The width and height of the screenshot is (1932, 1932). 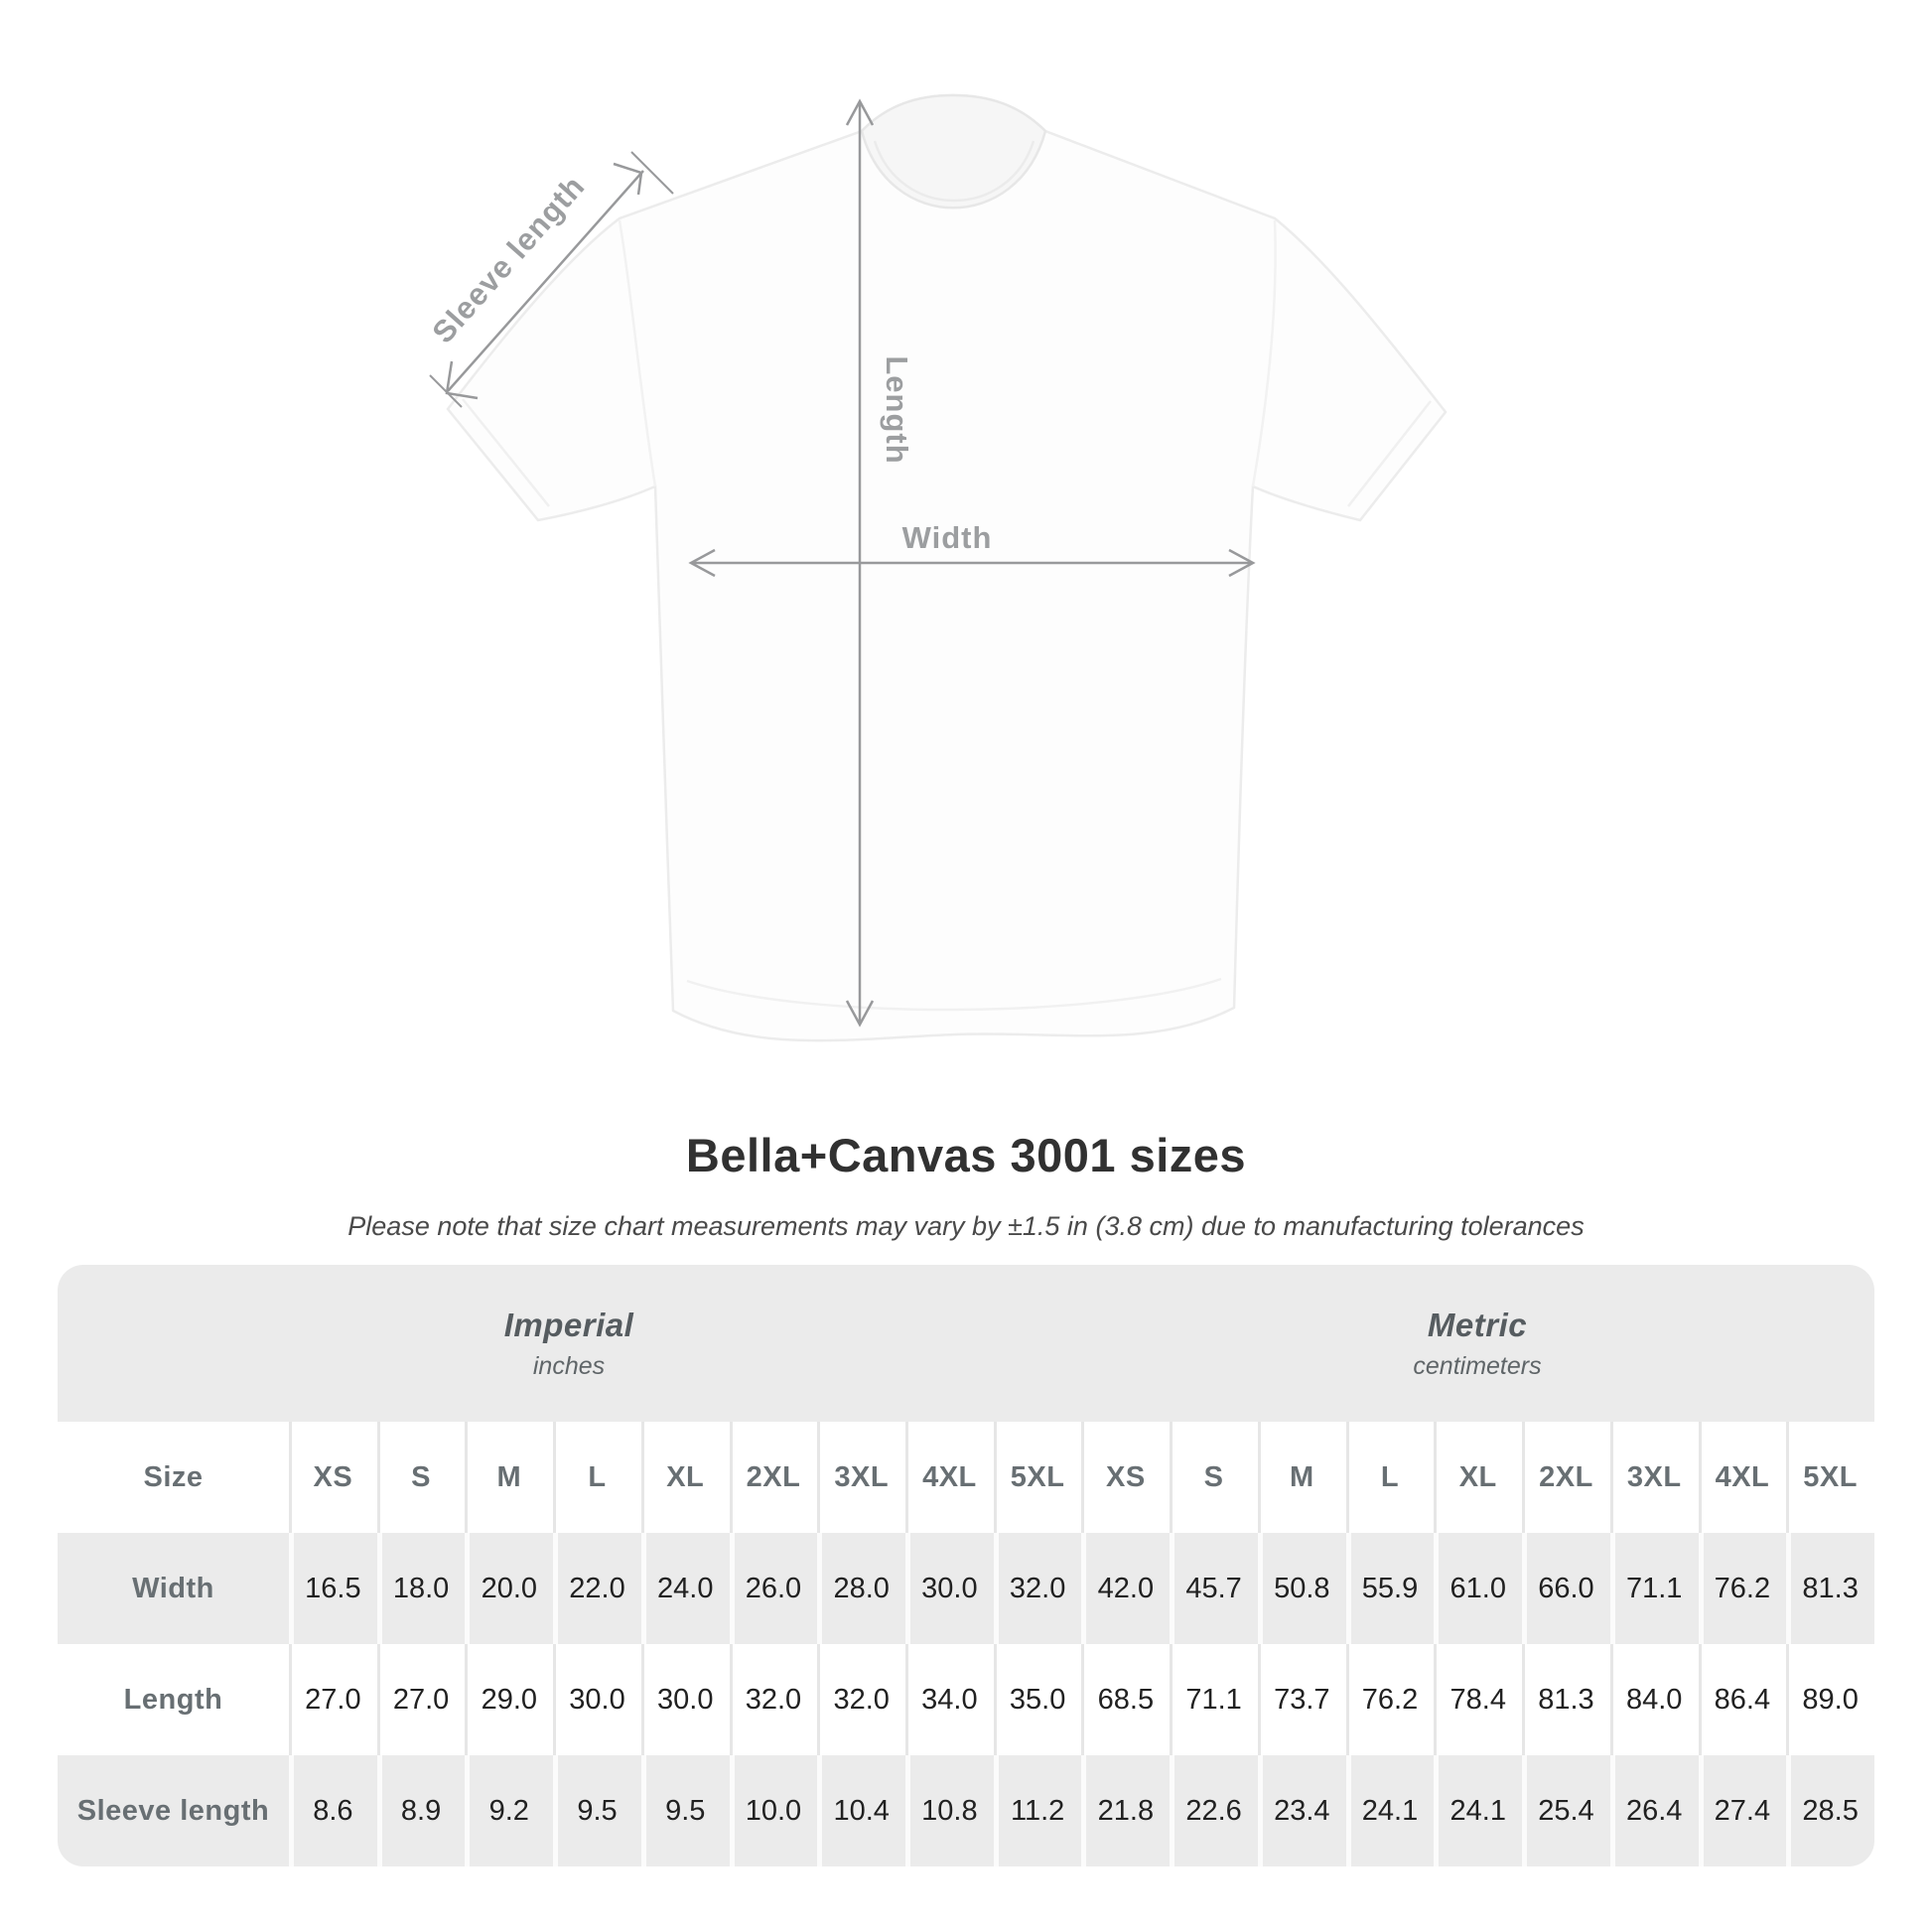 I want to click on size-column-header: 2XL, so click(x=774, y=1478).